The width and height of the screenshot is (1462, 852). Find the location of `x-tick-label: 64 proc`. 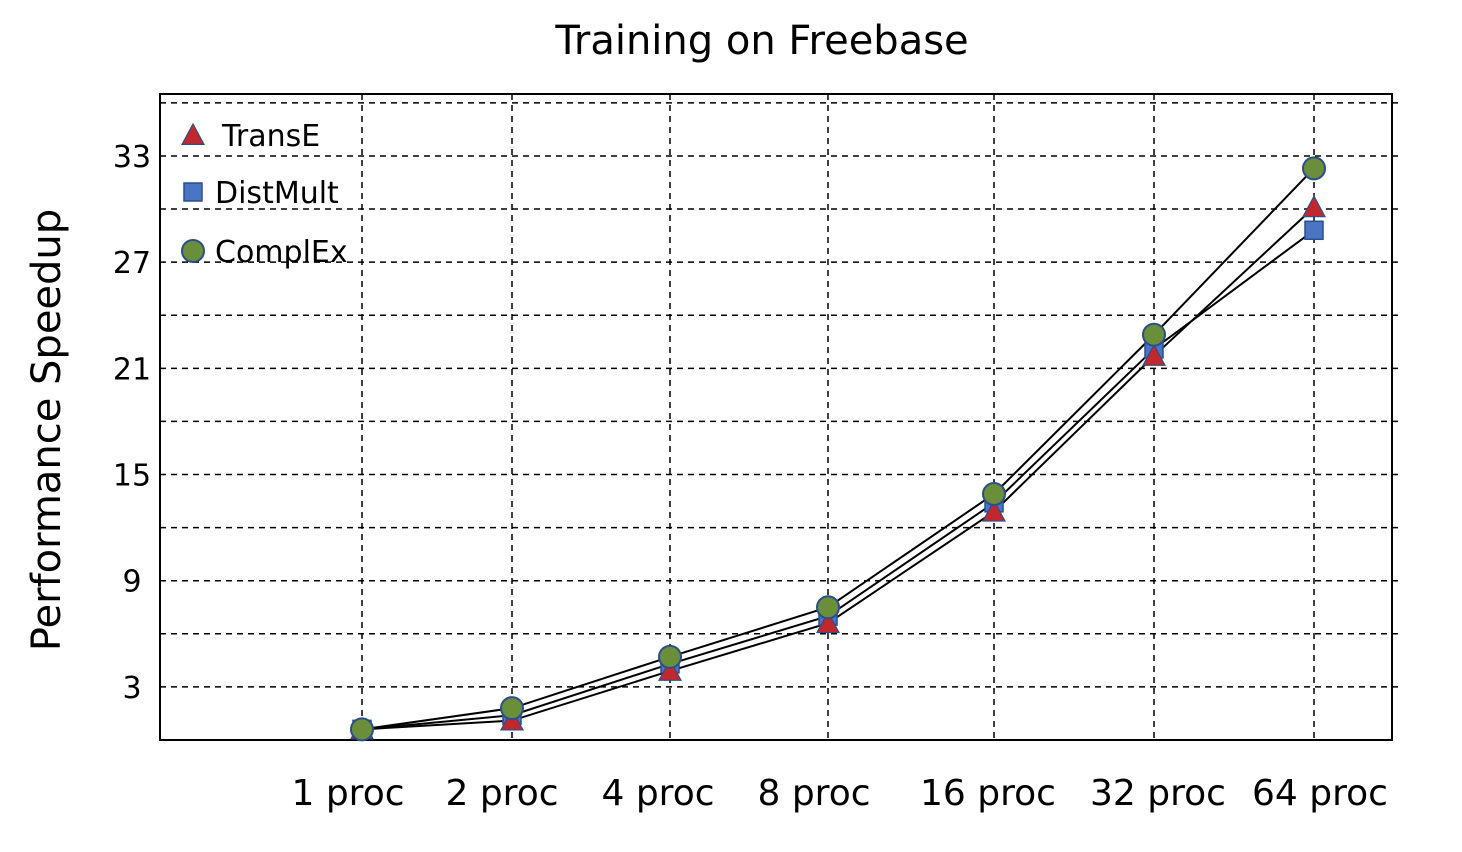

x-tick-label: 64 proc is located at coordinates (1320, 793).